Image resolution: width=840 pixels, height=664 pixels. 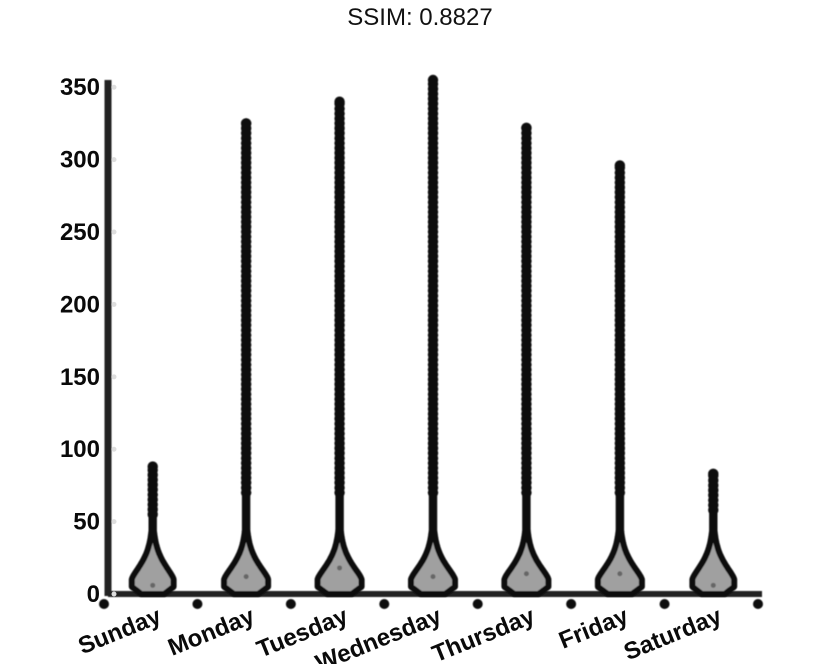 I want to click on y-tick-label: 0, so click(x=93, y=594).